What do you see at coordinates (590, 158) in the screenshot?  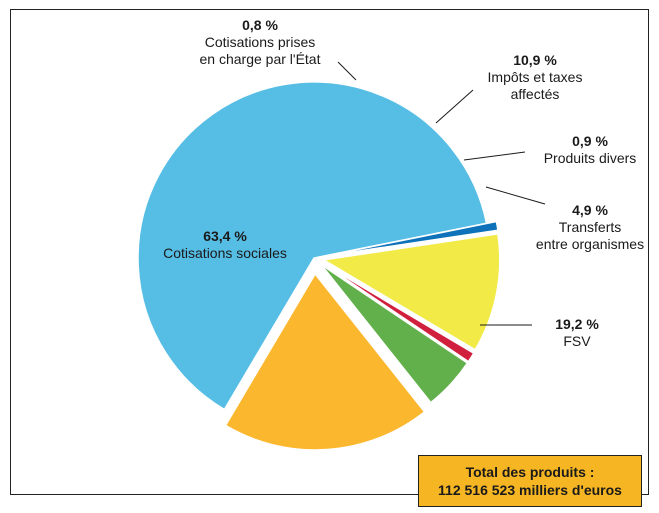 I see `slice-name: Produits divers` at bounding box center [590, 158].